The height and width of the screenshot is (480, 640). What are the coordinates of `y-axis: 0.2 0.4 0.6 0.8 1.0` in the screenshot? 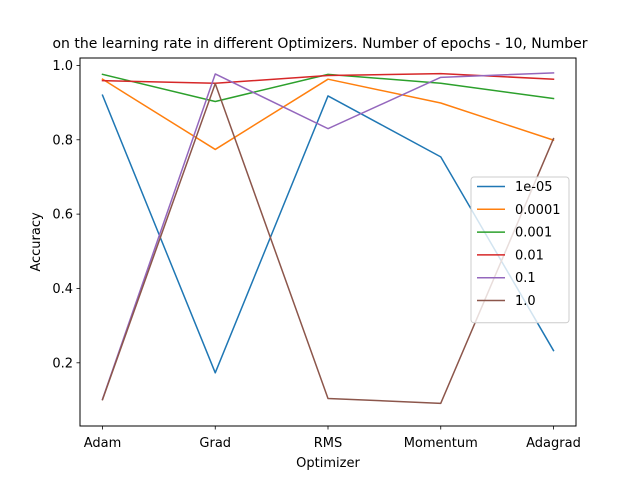 It's located at (66, 215).